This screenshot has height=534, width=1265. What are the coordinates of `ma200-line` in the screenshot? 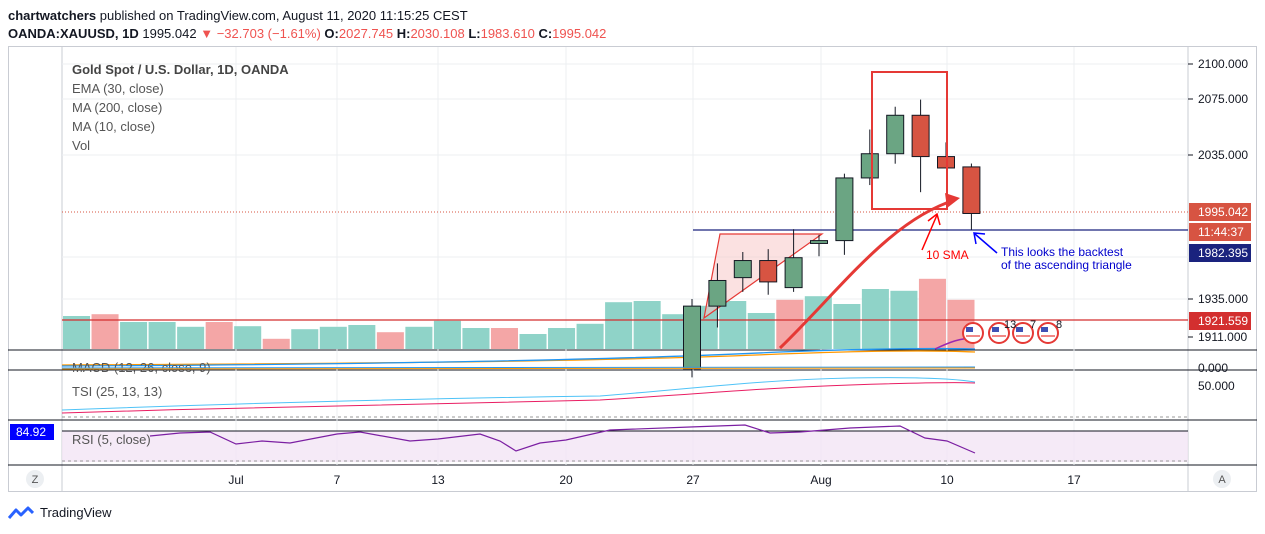 It's located at (518, 357).